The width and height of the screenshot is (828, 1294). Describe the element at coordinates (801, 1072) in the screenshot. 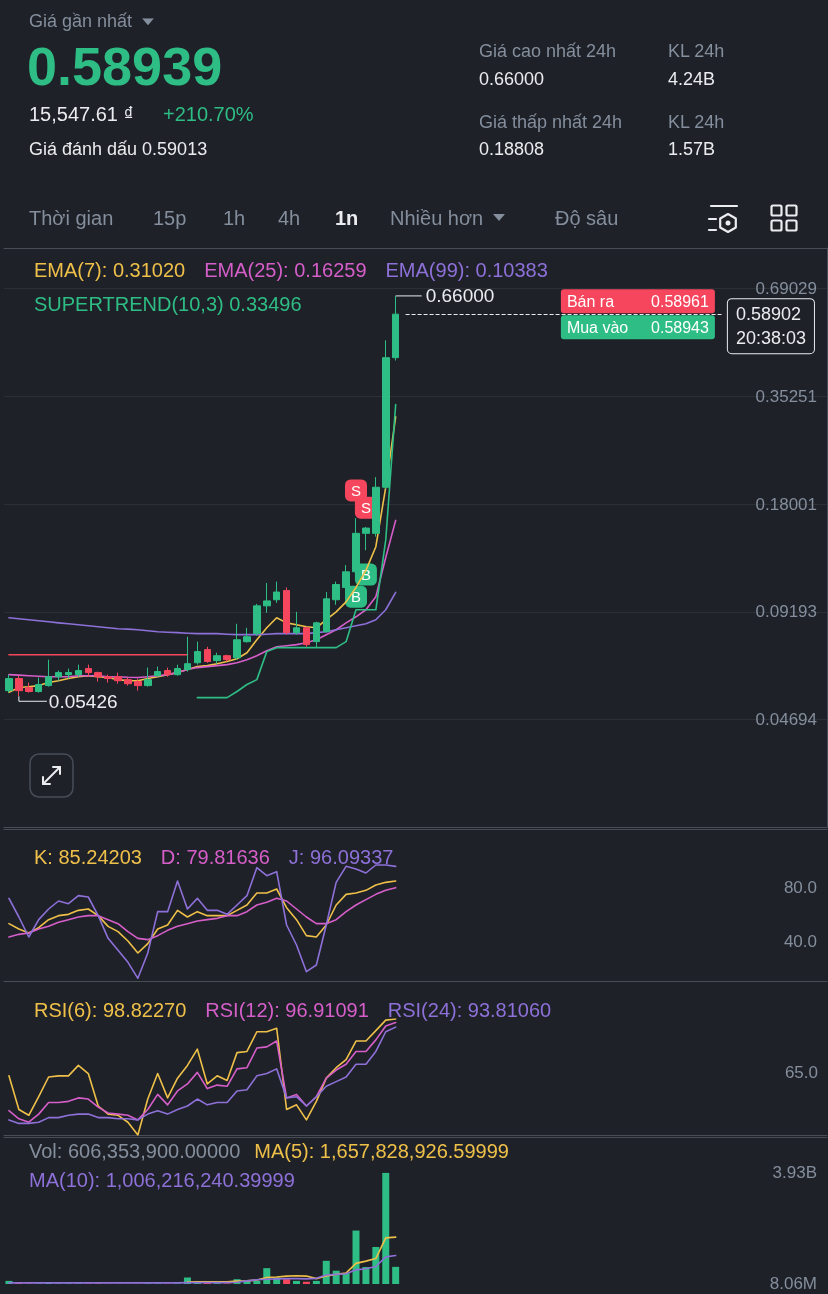

I see `annotation: 65.0` at that location.